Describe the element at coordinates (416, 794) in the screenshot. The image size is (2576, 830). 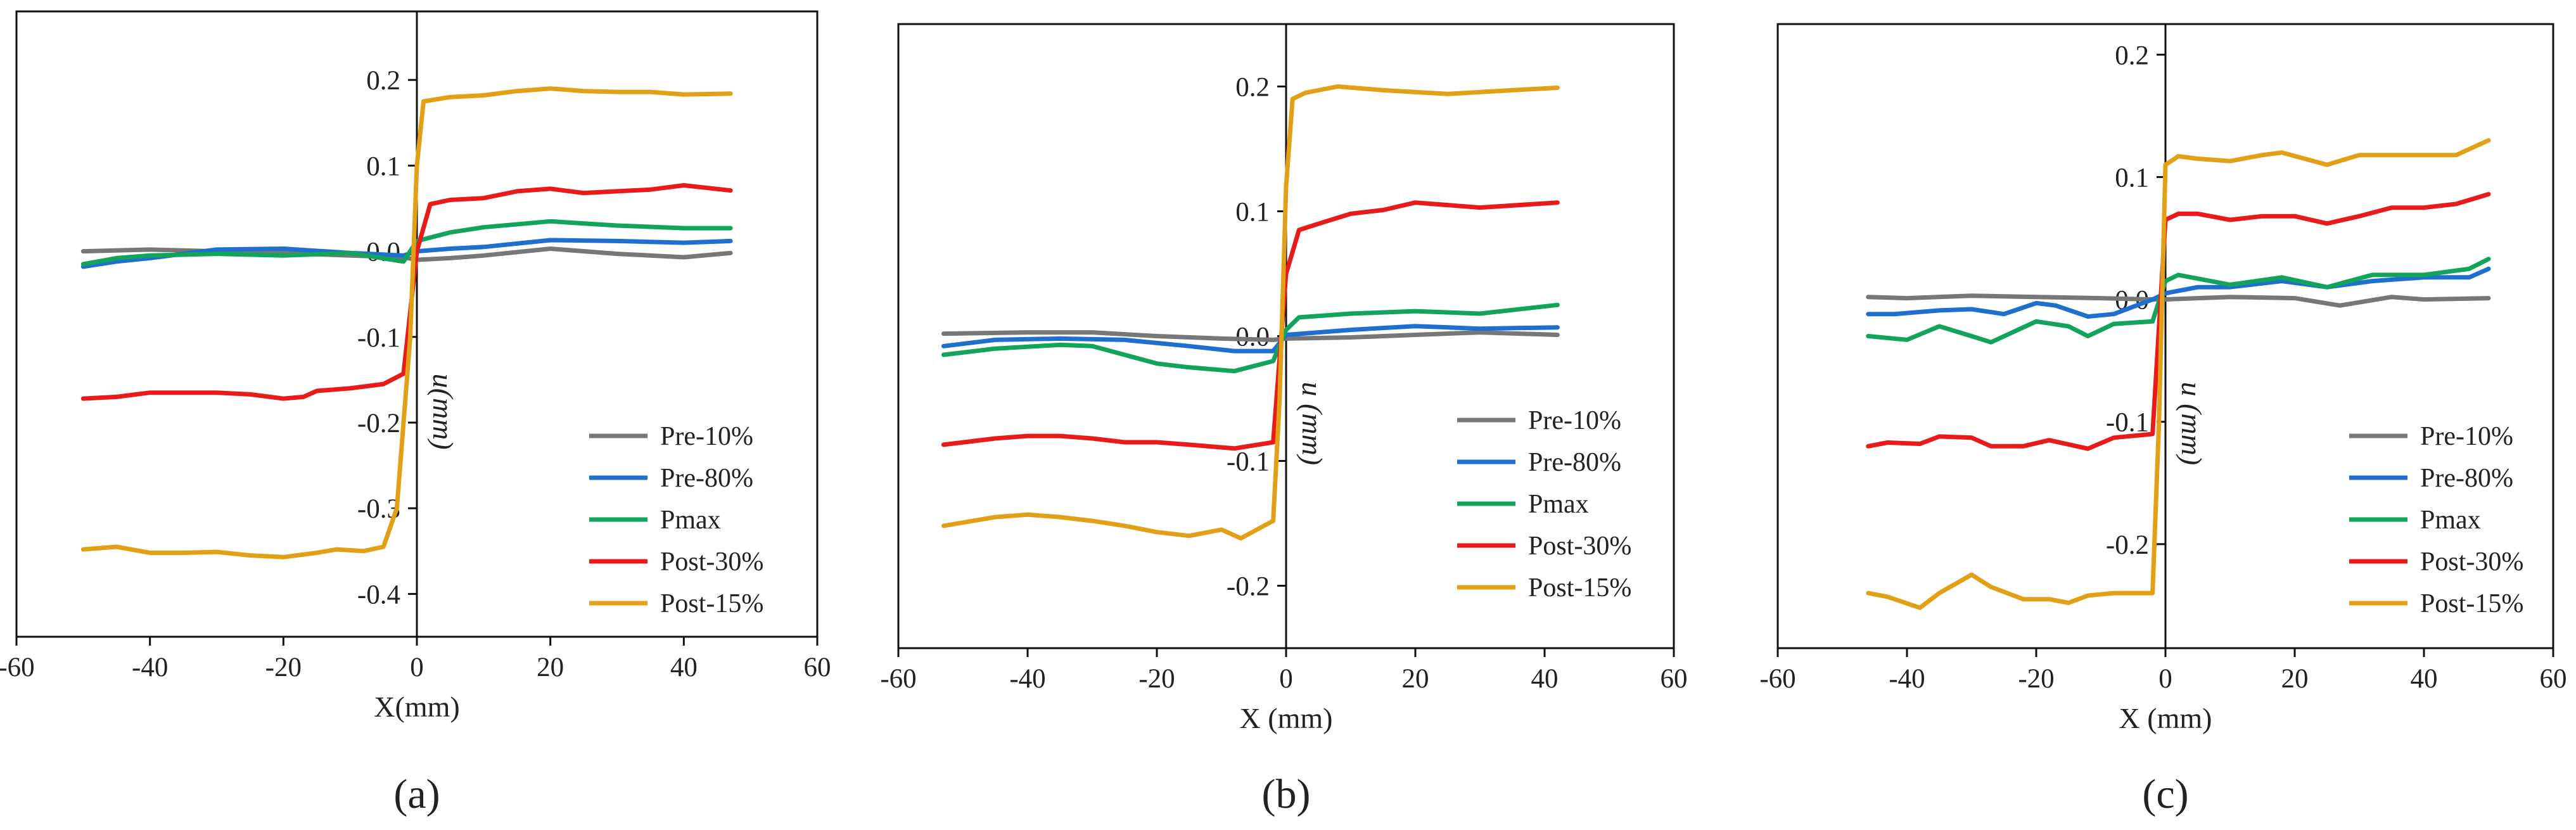
I see `panel-label: (a)` at that location.